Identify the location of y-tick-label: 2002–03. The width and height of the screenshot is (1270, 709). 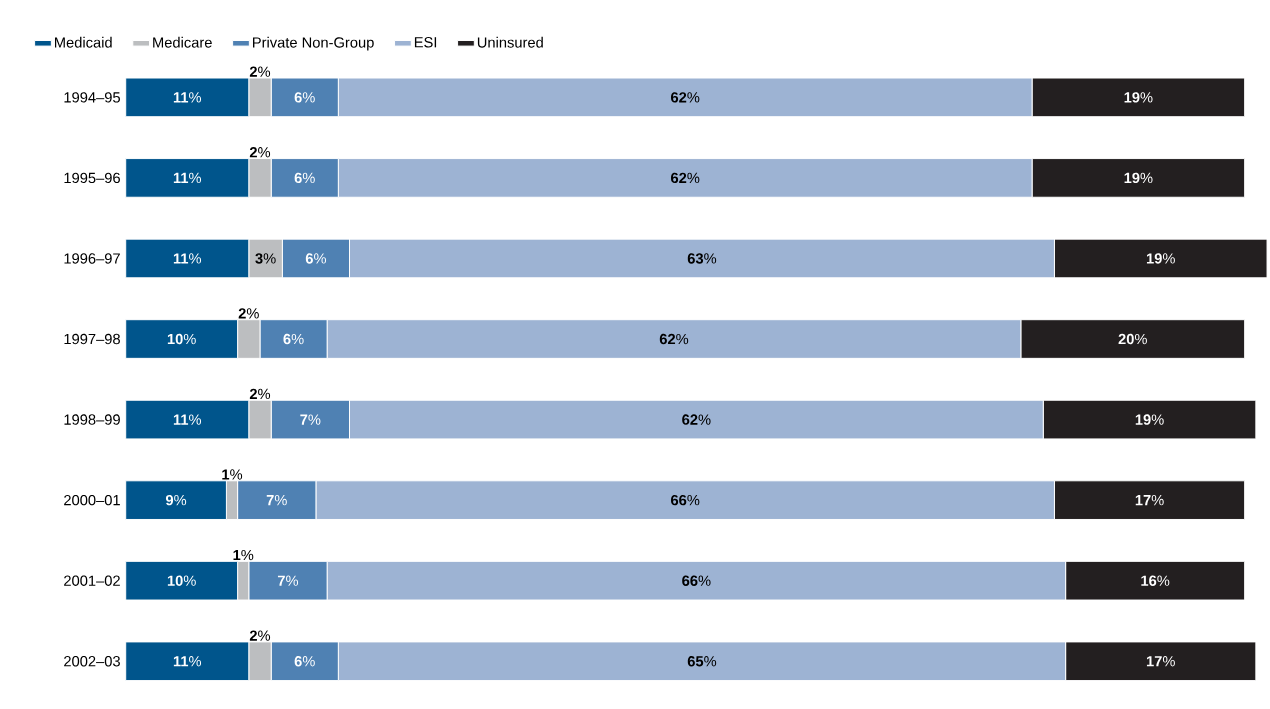
(92, 661).